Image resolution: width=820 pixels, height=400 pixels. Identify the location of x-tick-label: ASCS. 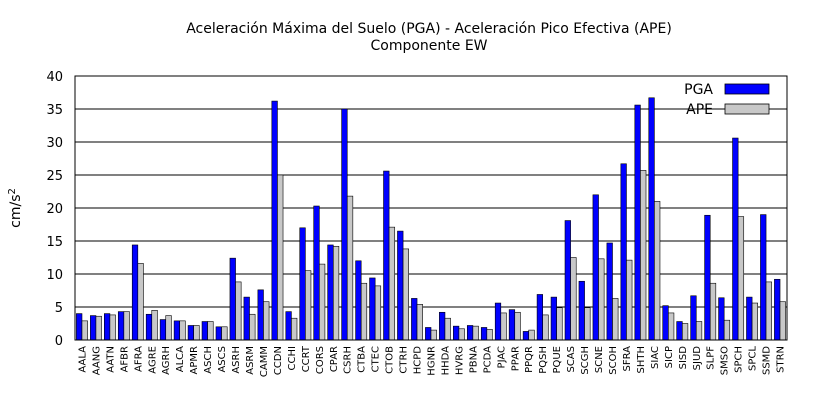
(222, 359).